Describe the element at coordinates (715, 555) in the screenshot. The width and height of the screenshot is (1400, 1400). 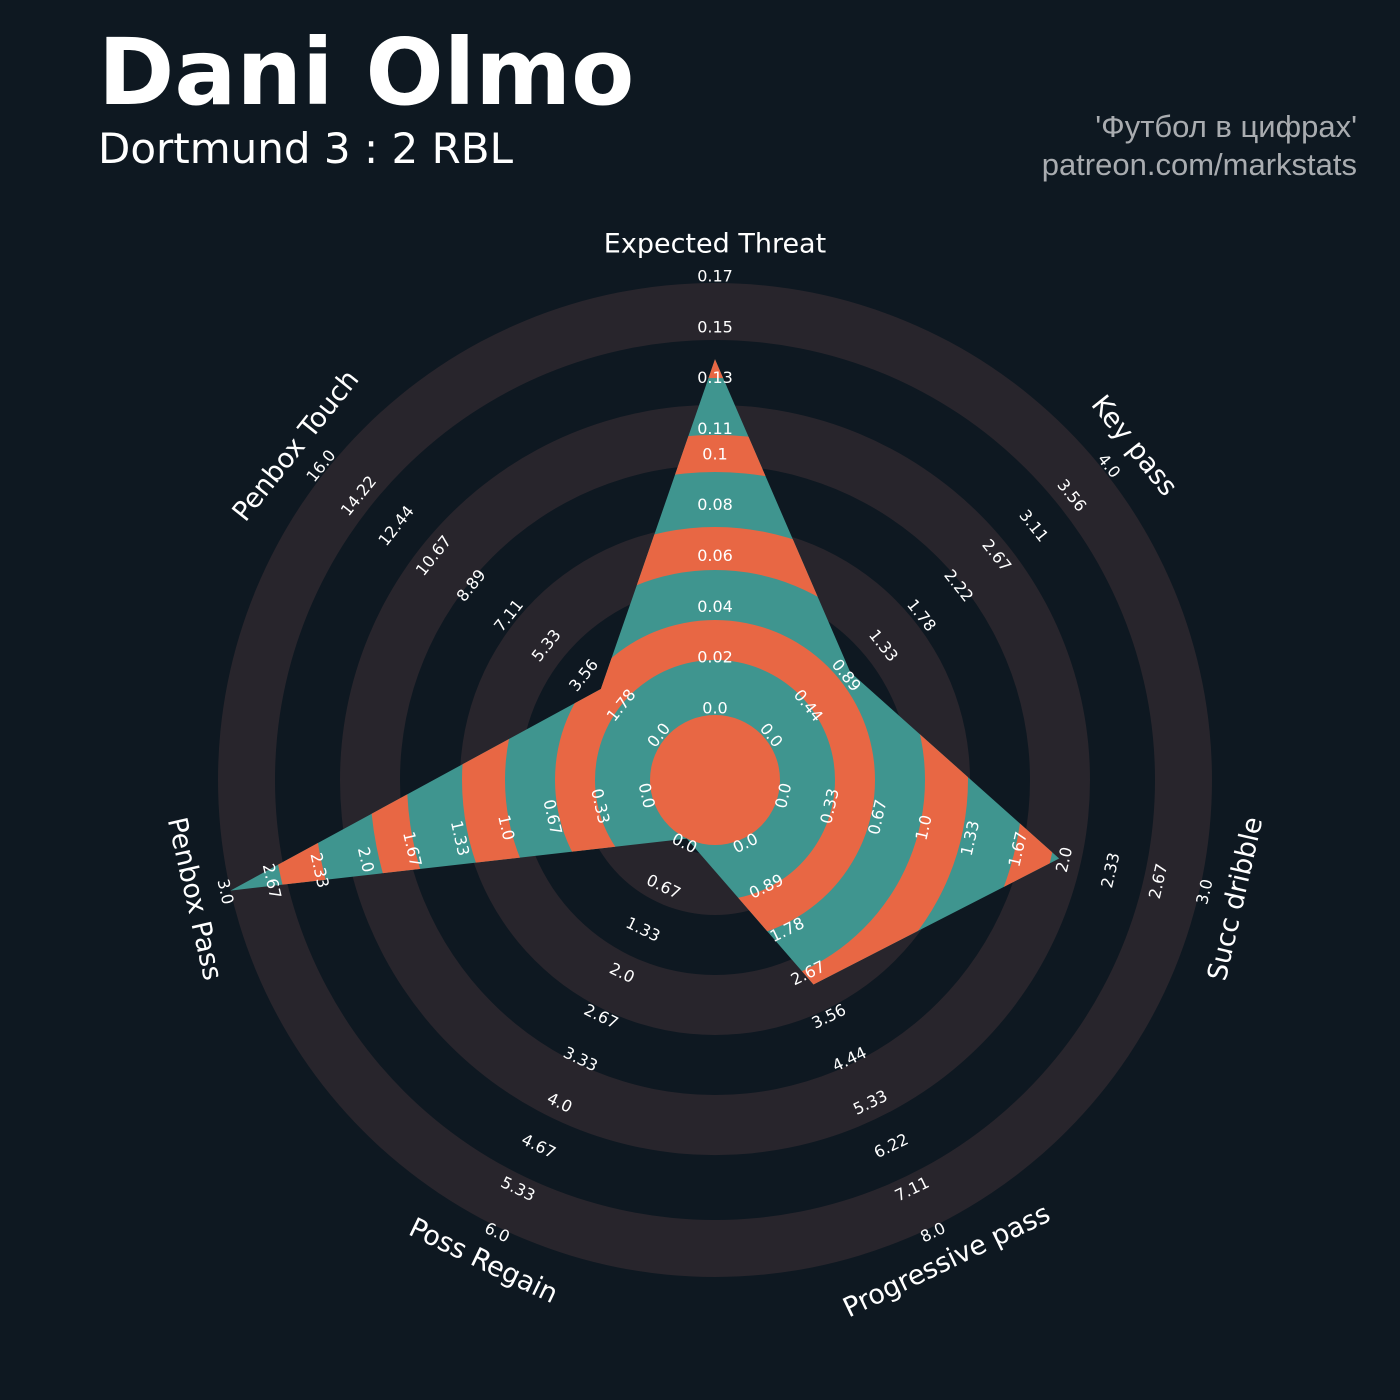
I see `tick-label: 0.06` at that location.